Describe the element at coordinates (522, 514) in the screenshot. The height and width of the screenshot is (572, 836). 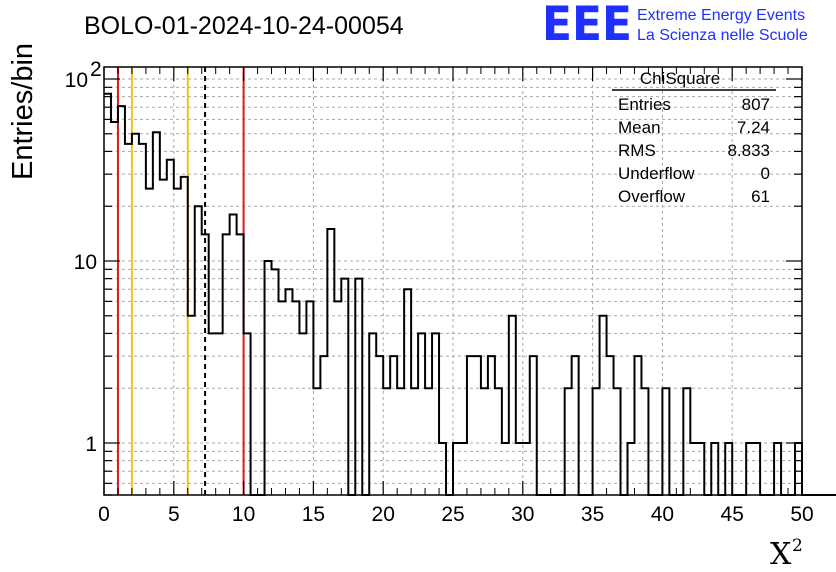
I see `x-tick-label: 30` at that location.